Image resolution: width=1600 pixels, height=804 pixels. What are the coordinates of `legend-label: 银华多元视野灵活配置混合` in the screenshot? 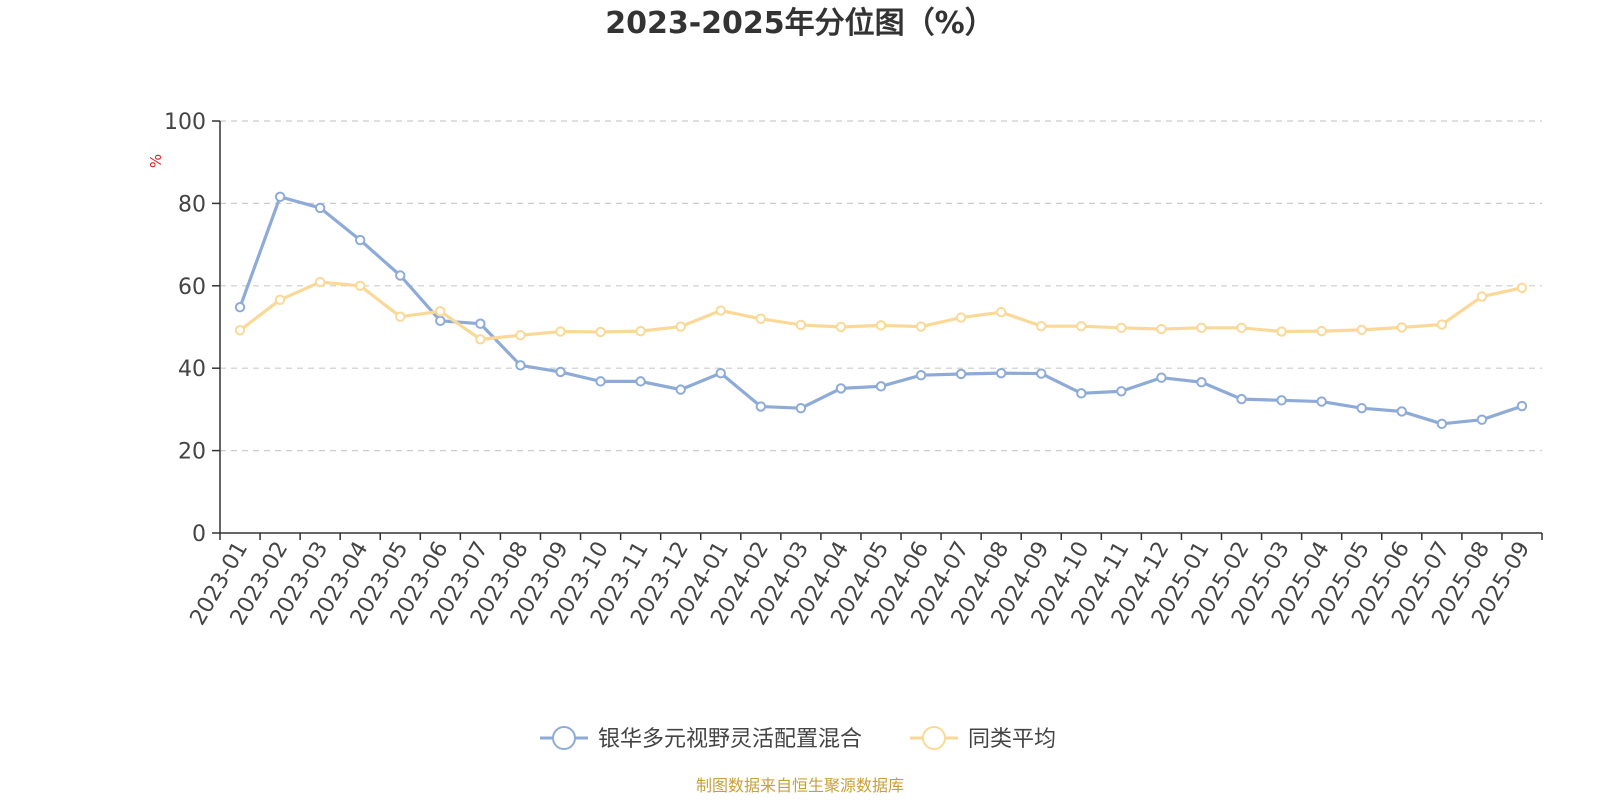 It's located at (730, 739).